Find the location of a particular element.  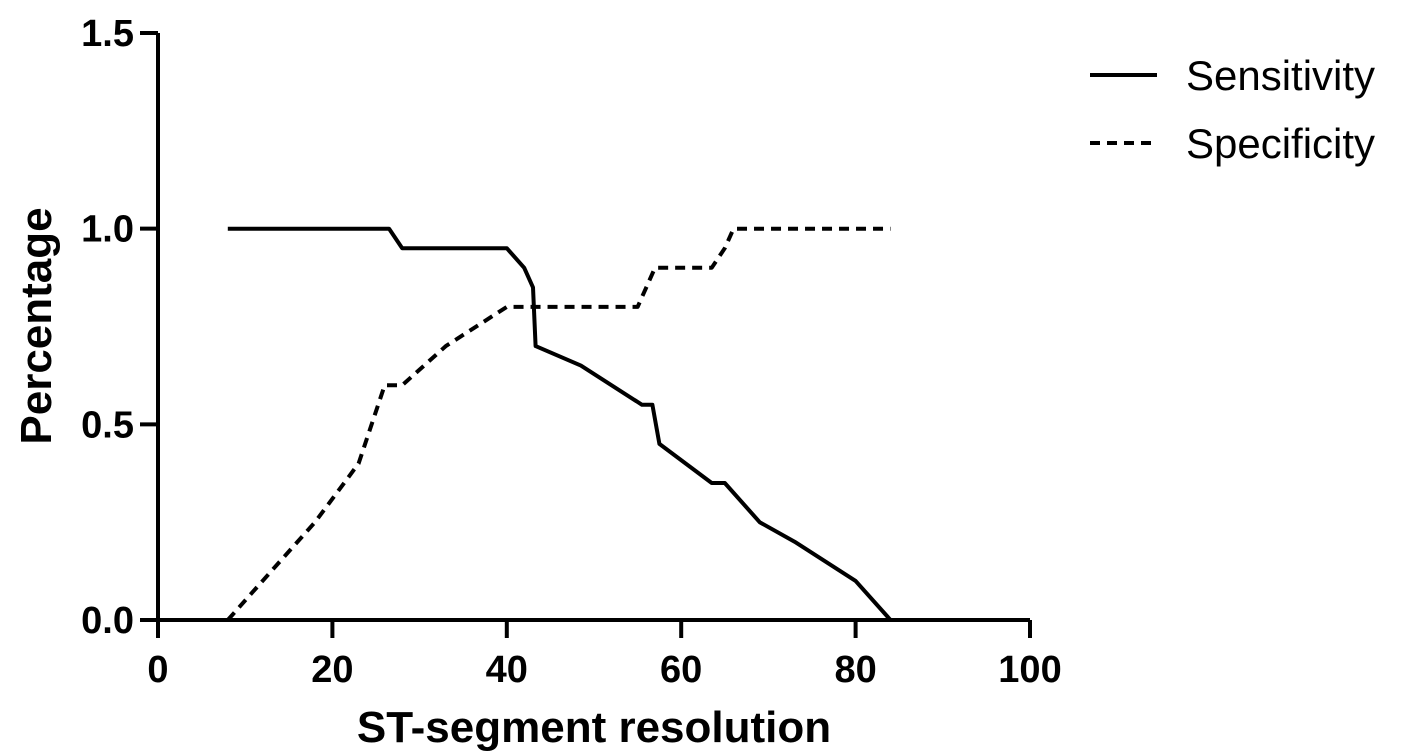

y-tick-label-0.5: 0.5 is located at coordinates (107, 425).